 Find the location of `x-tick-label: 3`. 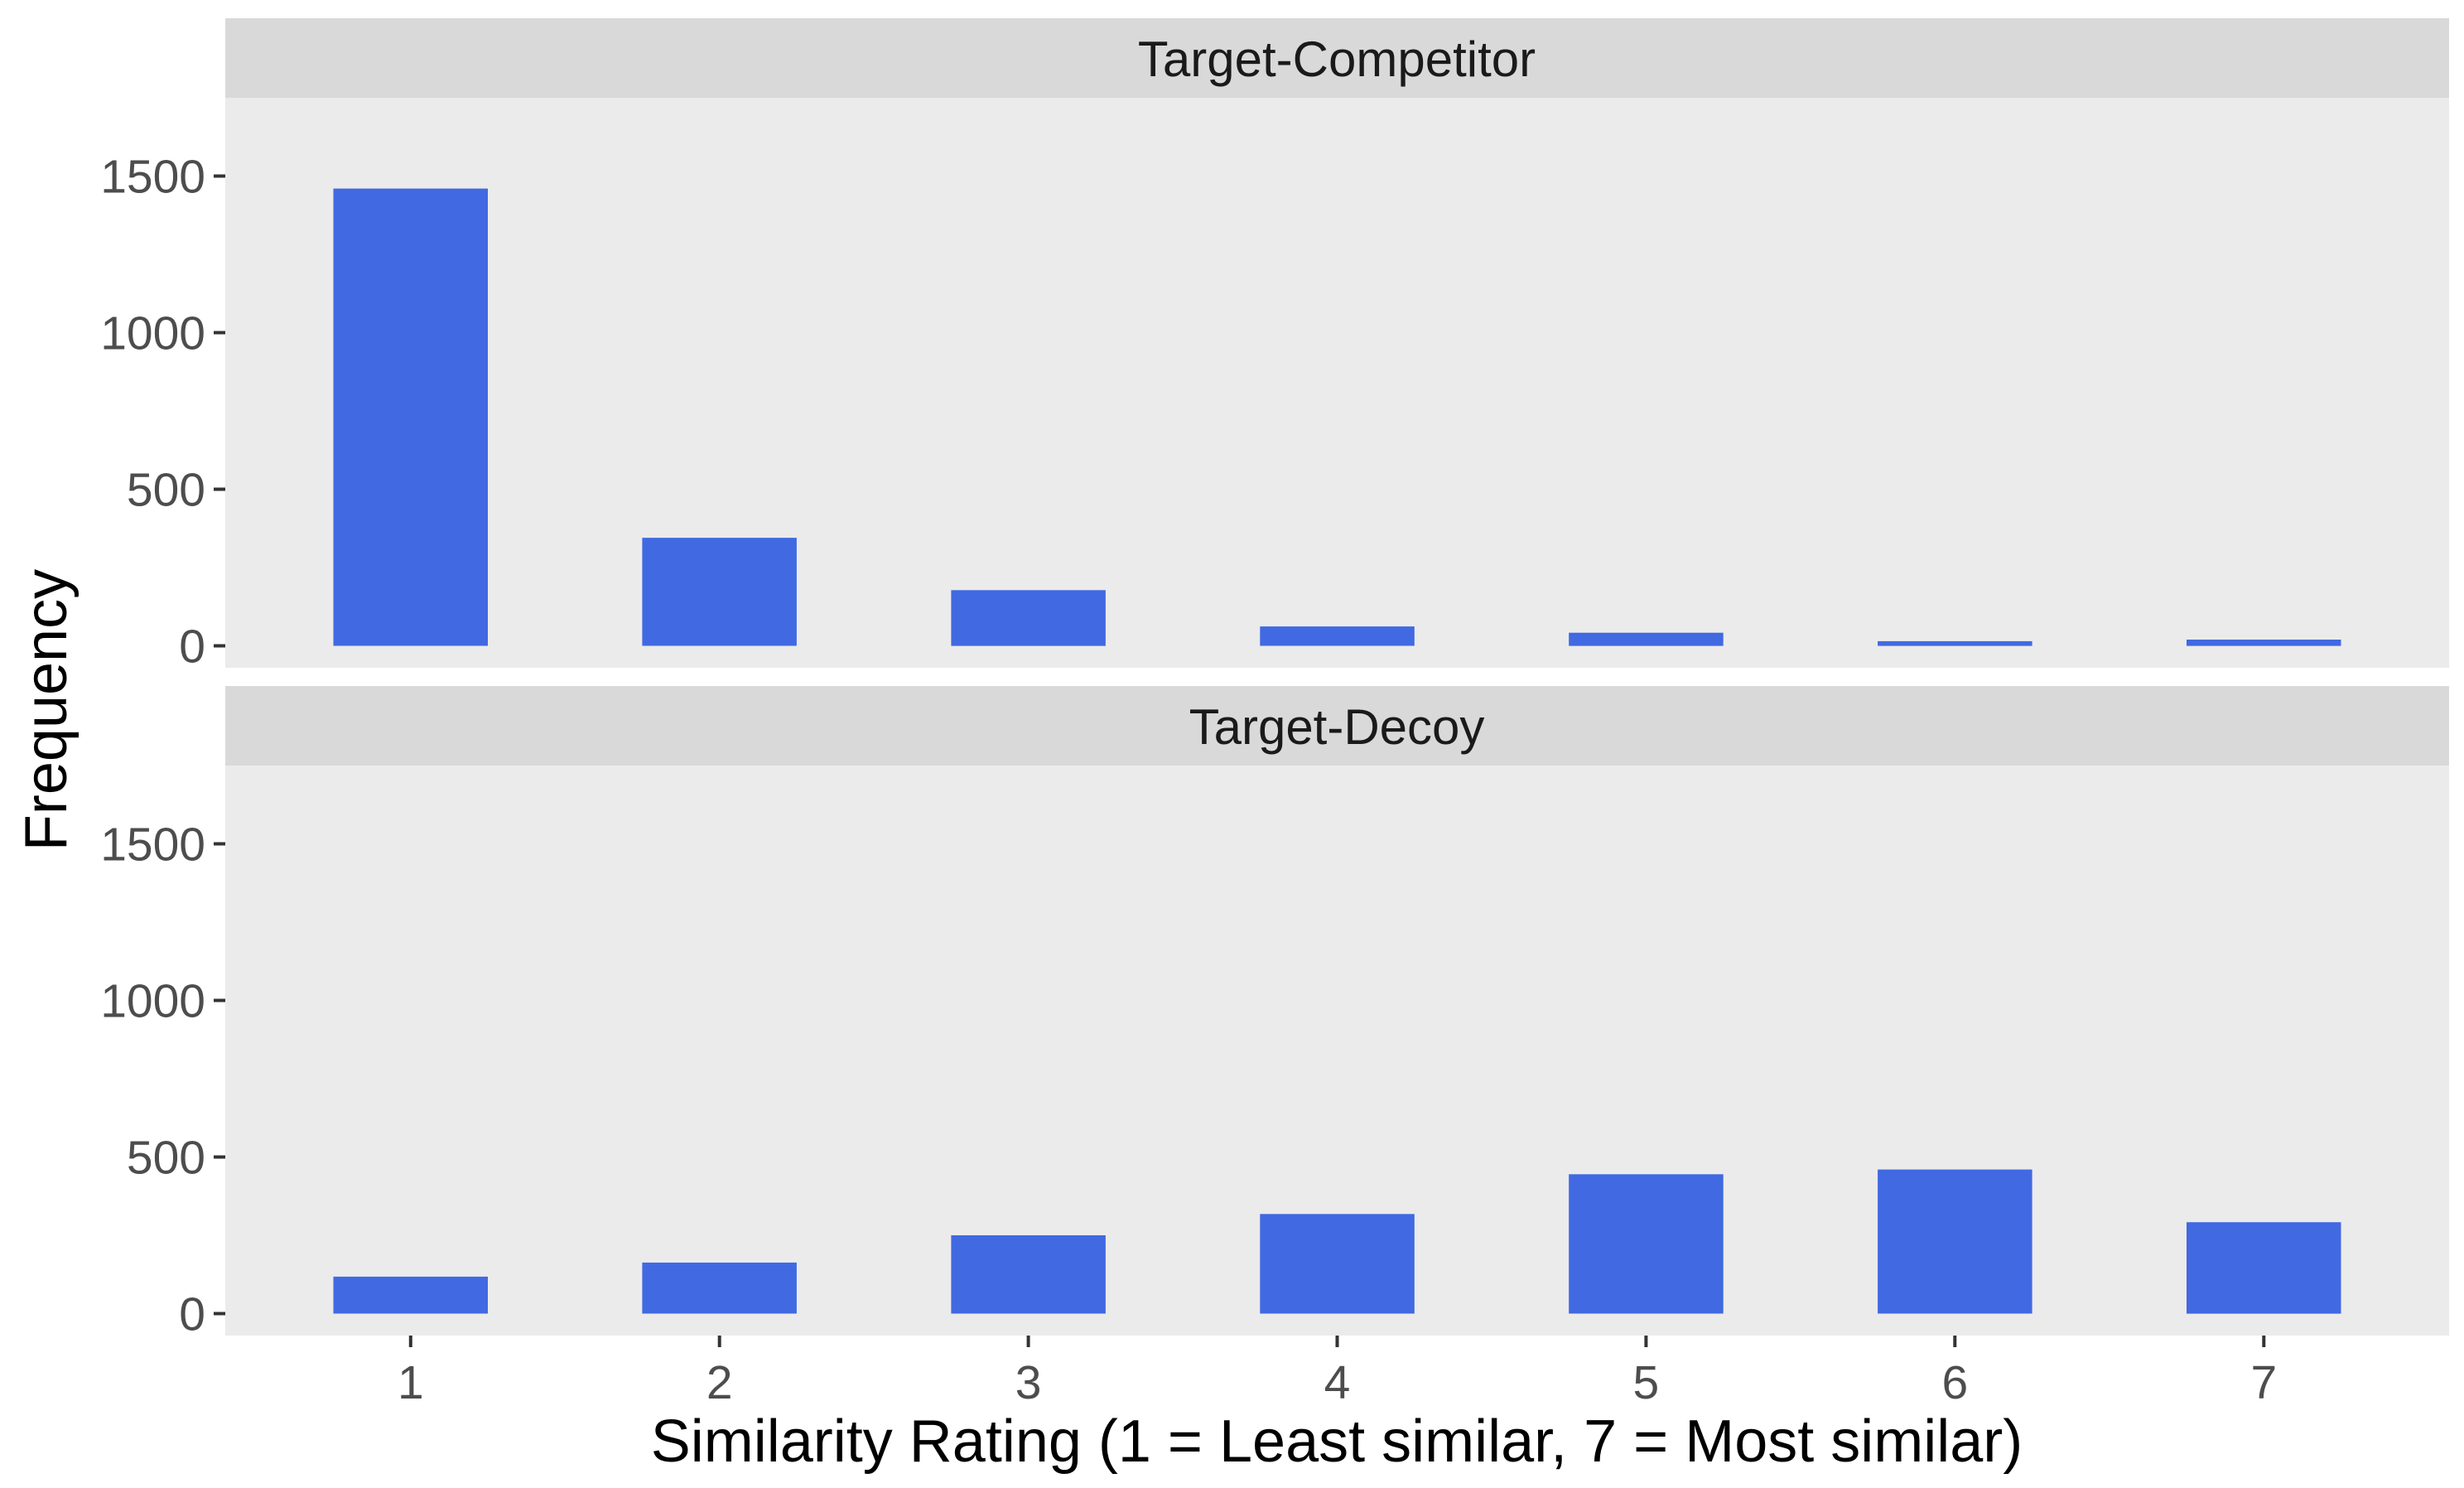

x-tick-label: 3 is located at coordinates (1028, 1382).